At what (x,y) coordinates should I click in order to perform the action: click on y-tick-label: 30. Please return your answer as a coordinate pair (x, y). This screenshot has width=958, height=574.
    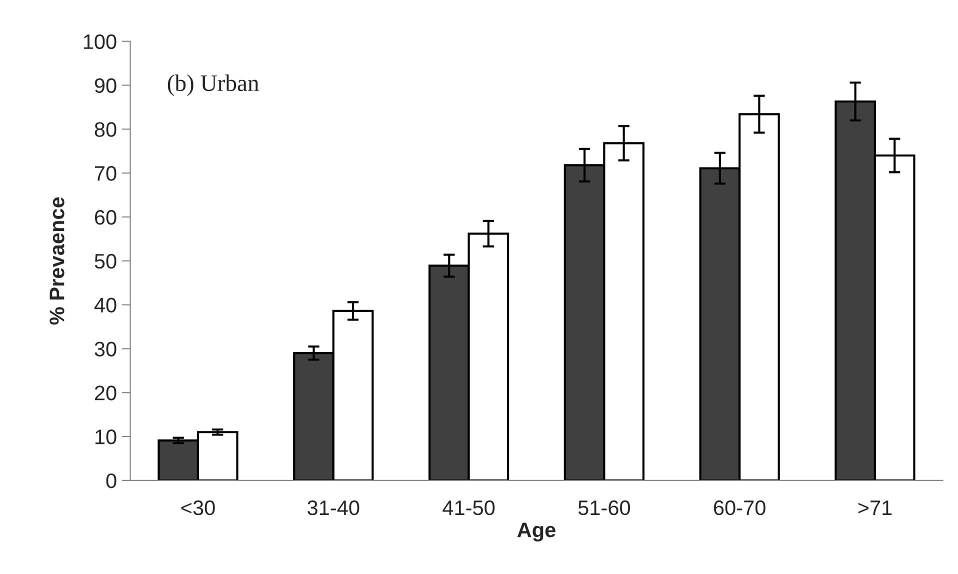
    Looking at the image, I should click on (105, 349).